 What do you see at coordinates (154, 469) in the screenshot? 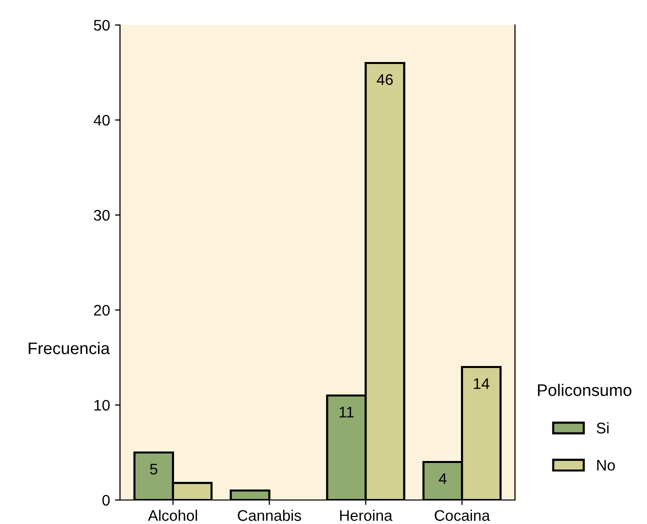
I see `data-label: 5` at bounding box center [154, 469].